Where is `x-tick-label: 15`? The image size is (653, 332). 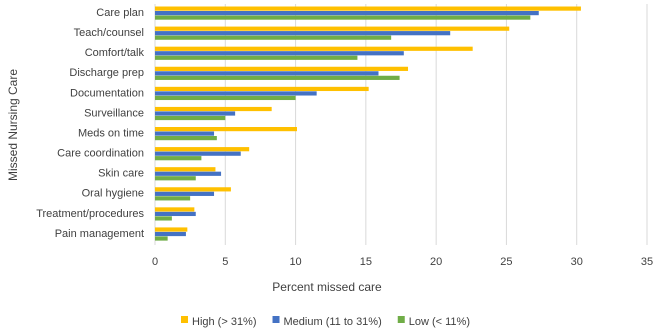 x-tick-label: 15 is located at coordinates (366, 262).